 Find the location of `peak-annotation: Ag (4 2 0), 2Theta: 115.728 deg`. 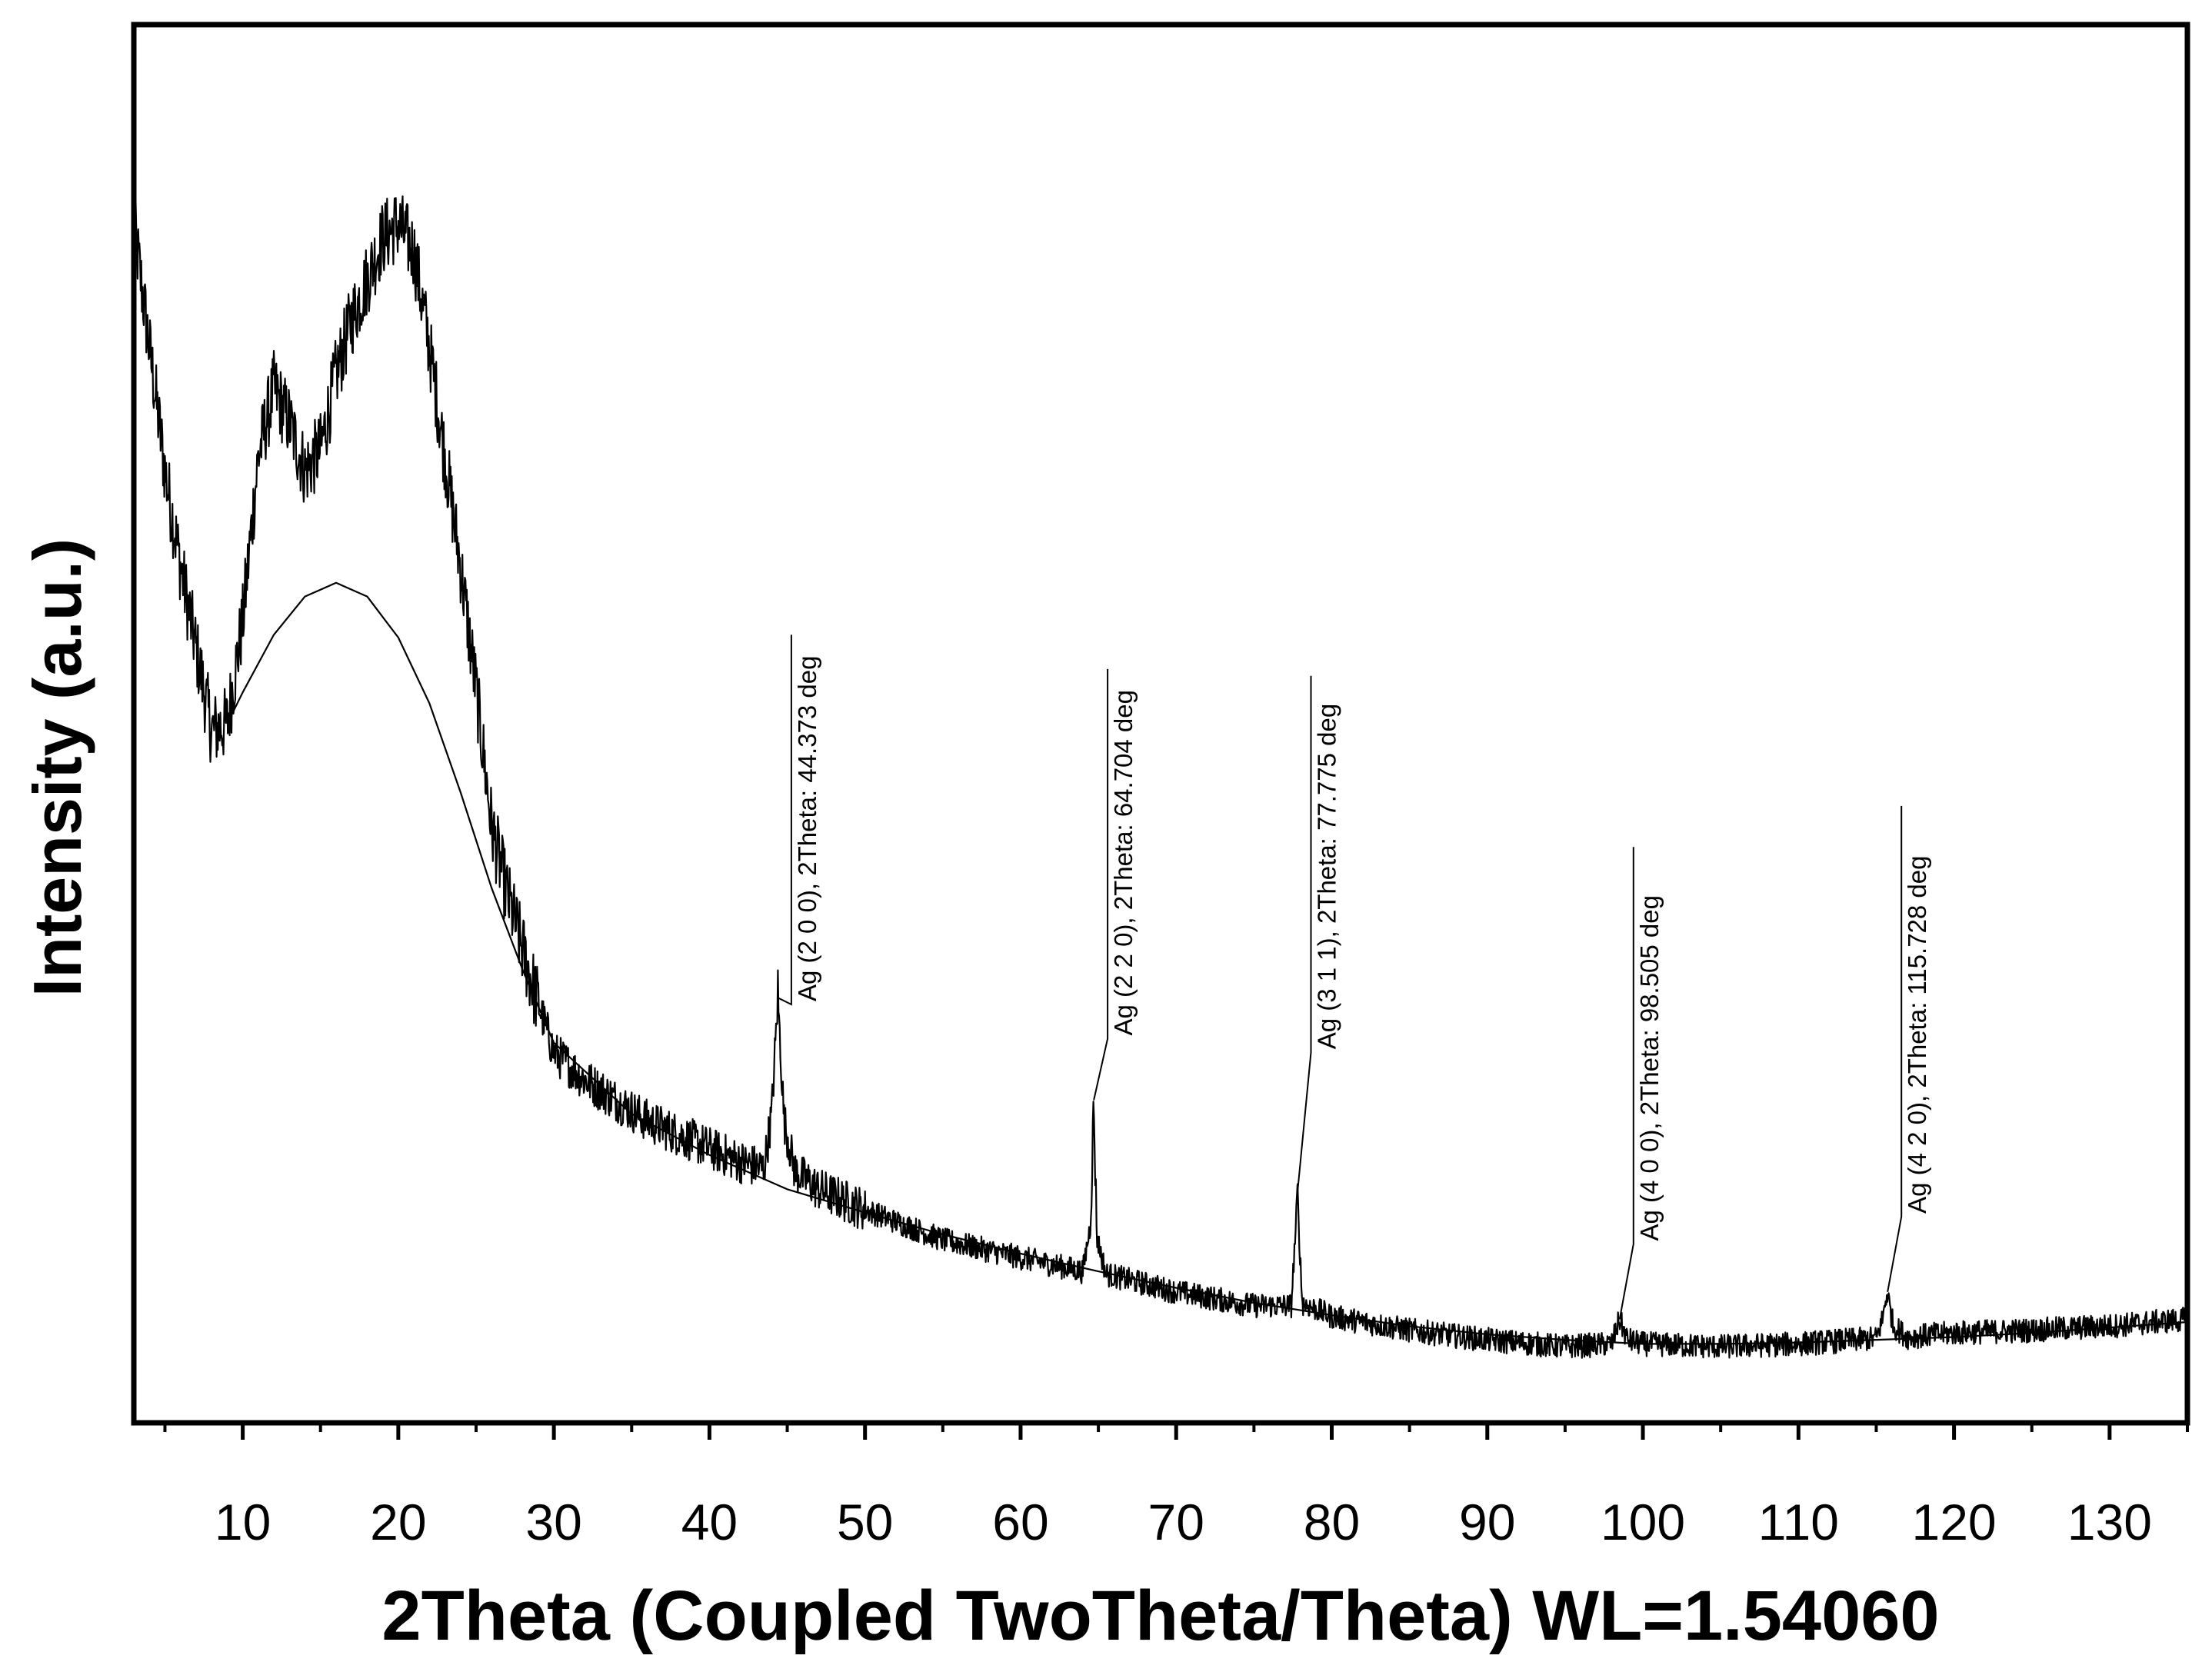

peak-annotation: Ag (4 2 0), 2Theta: 115.728 deg is located at coordinates (1909, 1049).